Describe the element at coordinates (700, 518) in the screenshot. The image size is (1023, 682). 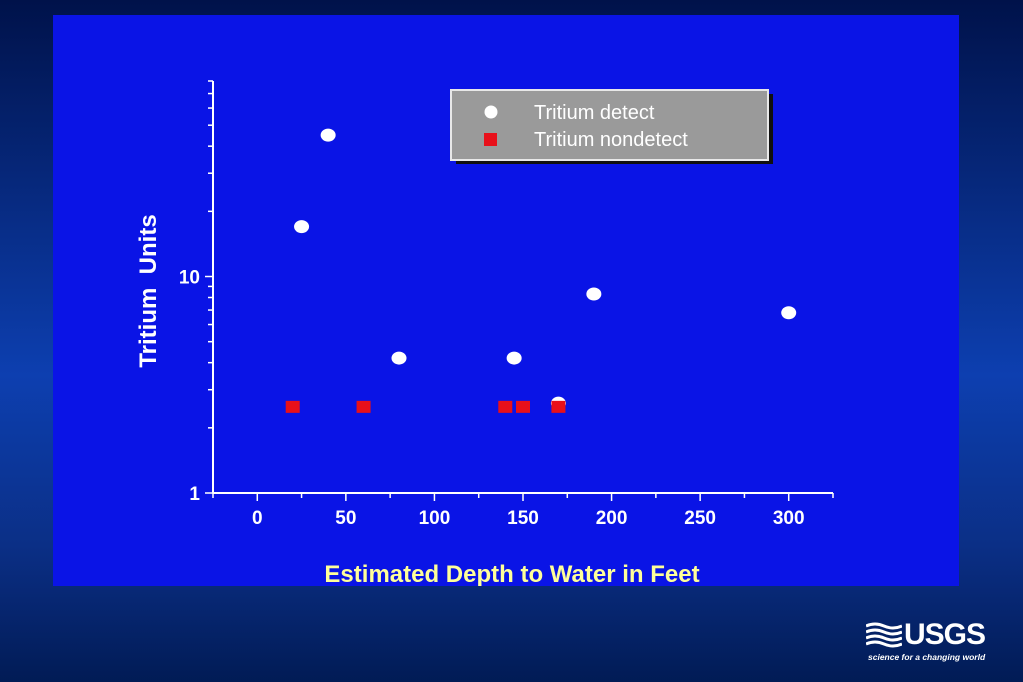
I see `x-tick-label: 250` at that location.